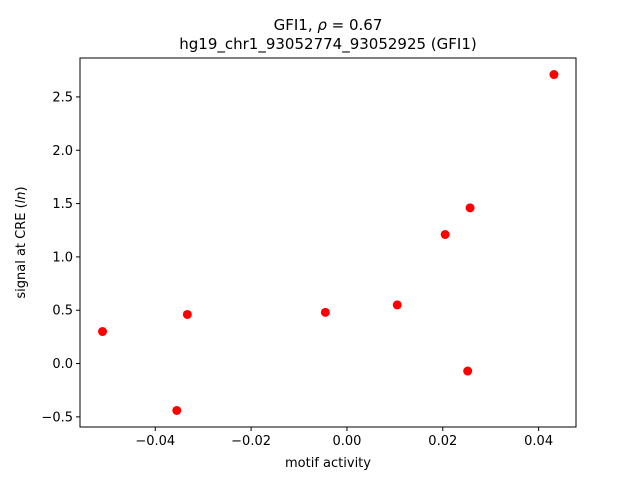 This screenshot has width=640, height=480. What do you see at coordinates (62, 311) in the screenshot?
I see `y-tick-label: 0.5` at bounding box center [62, 311].